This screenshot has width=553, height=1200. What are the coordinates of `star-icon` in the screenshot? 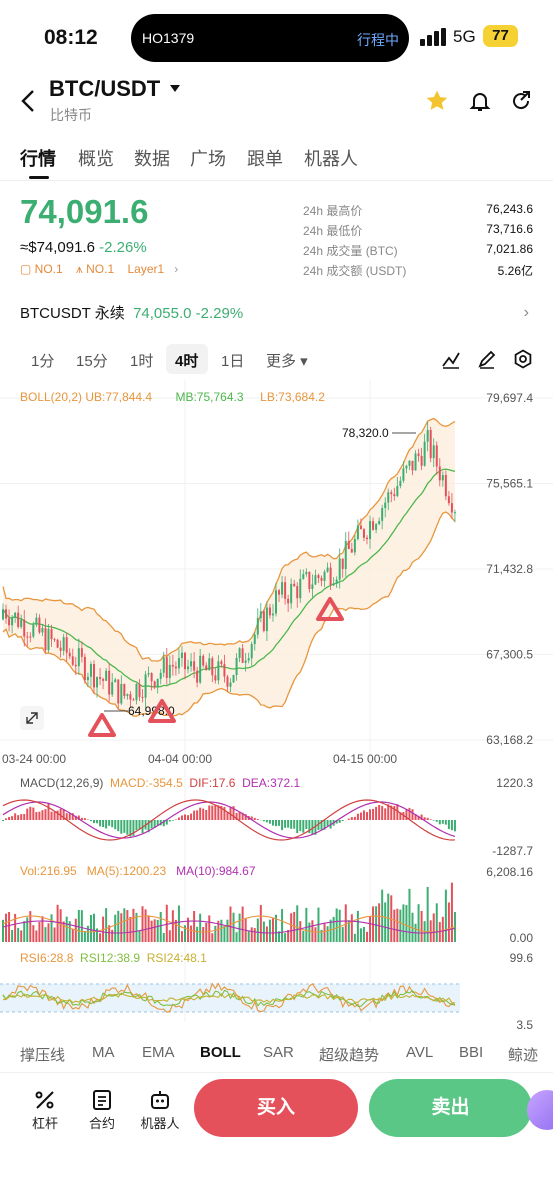 It's located at (437, 101).